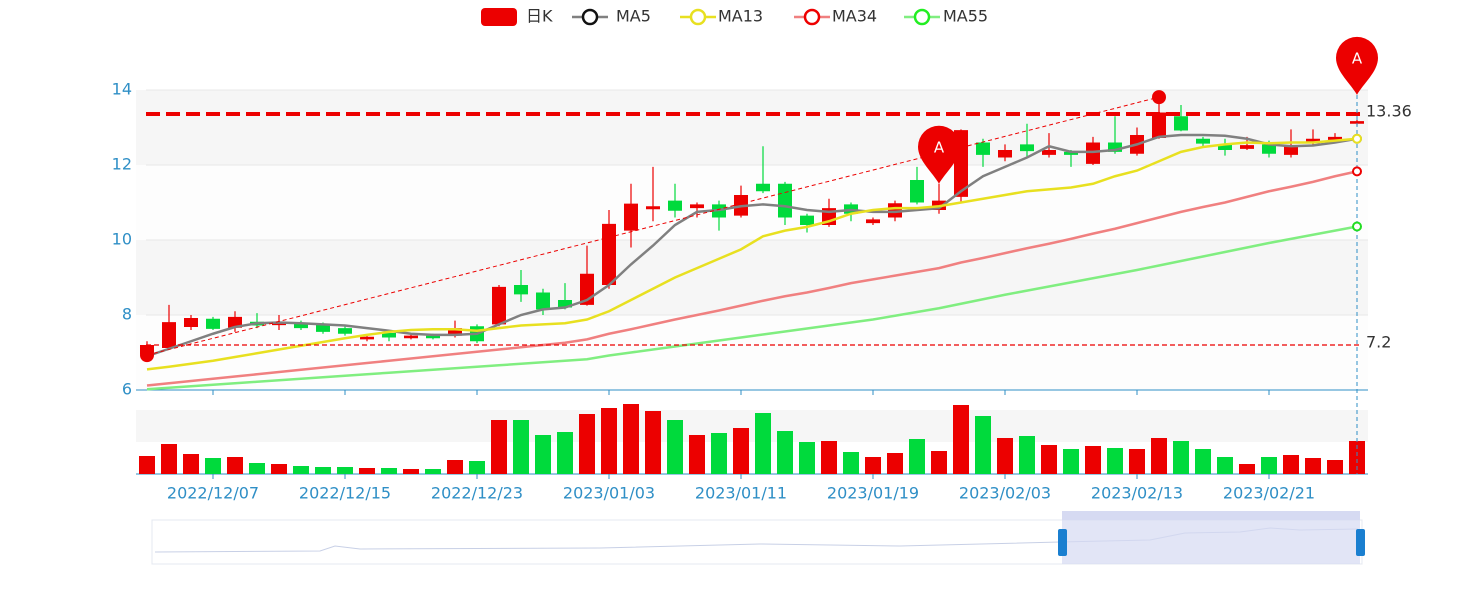 This screenshot has width=1476, height=600. I want to click on x-tick-label: 2022/12/23, so click(477, 493).